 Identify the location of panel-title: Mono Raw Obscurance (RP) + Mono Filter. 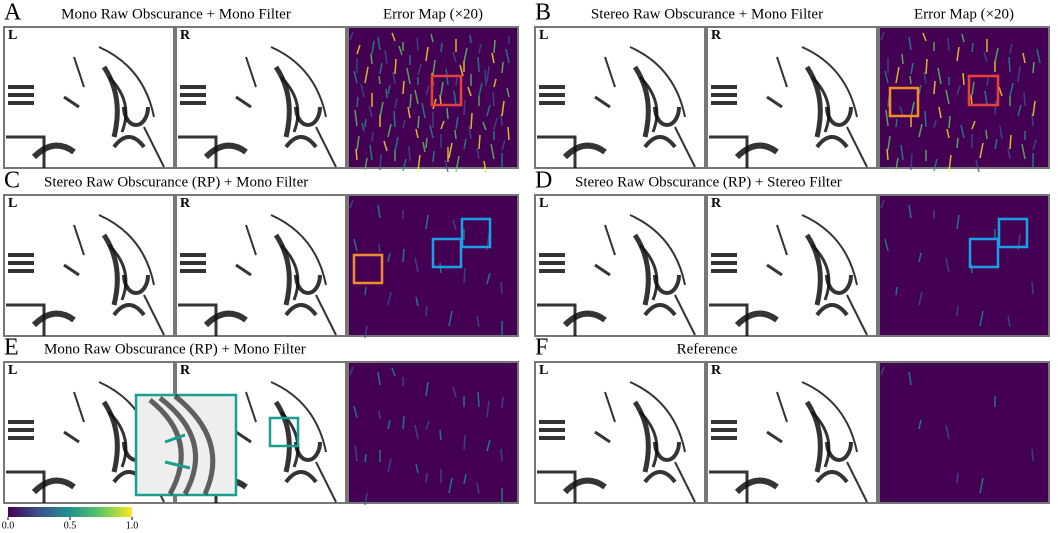
(175, 349).